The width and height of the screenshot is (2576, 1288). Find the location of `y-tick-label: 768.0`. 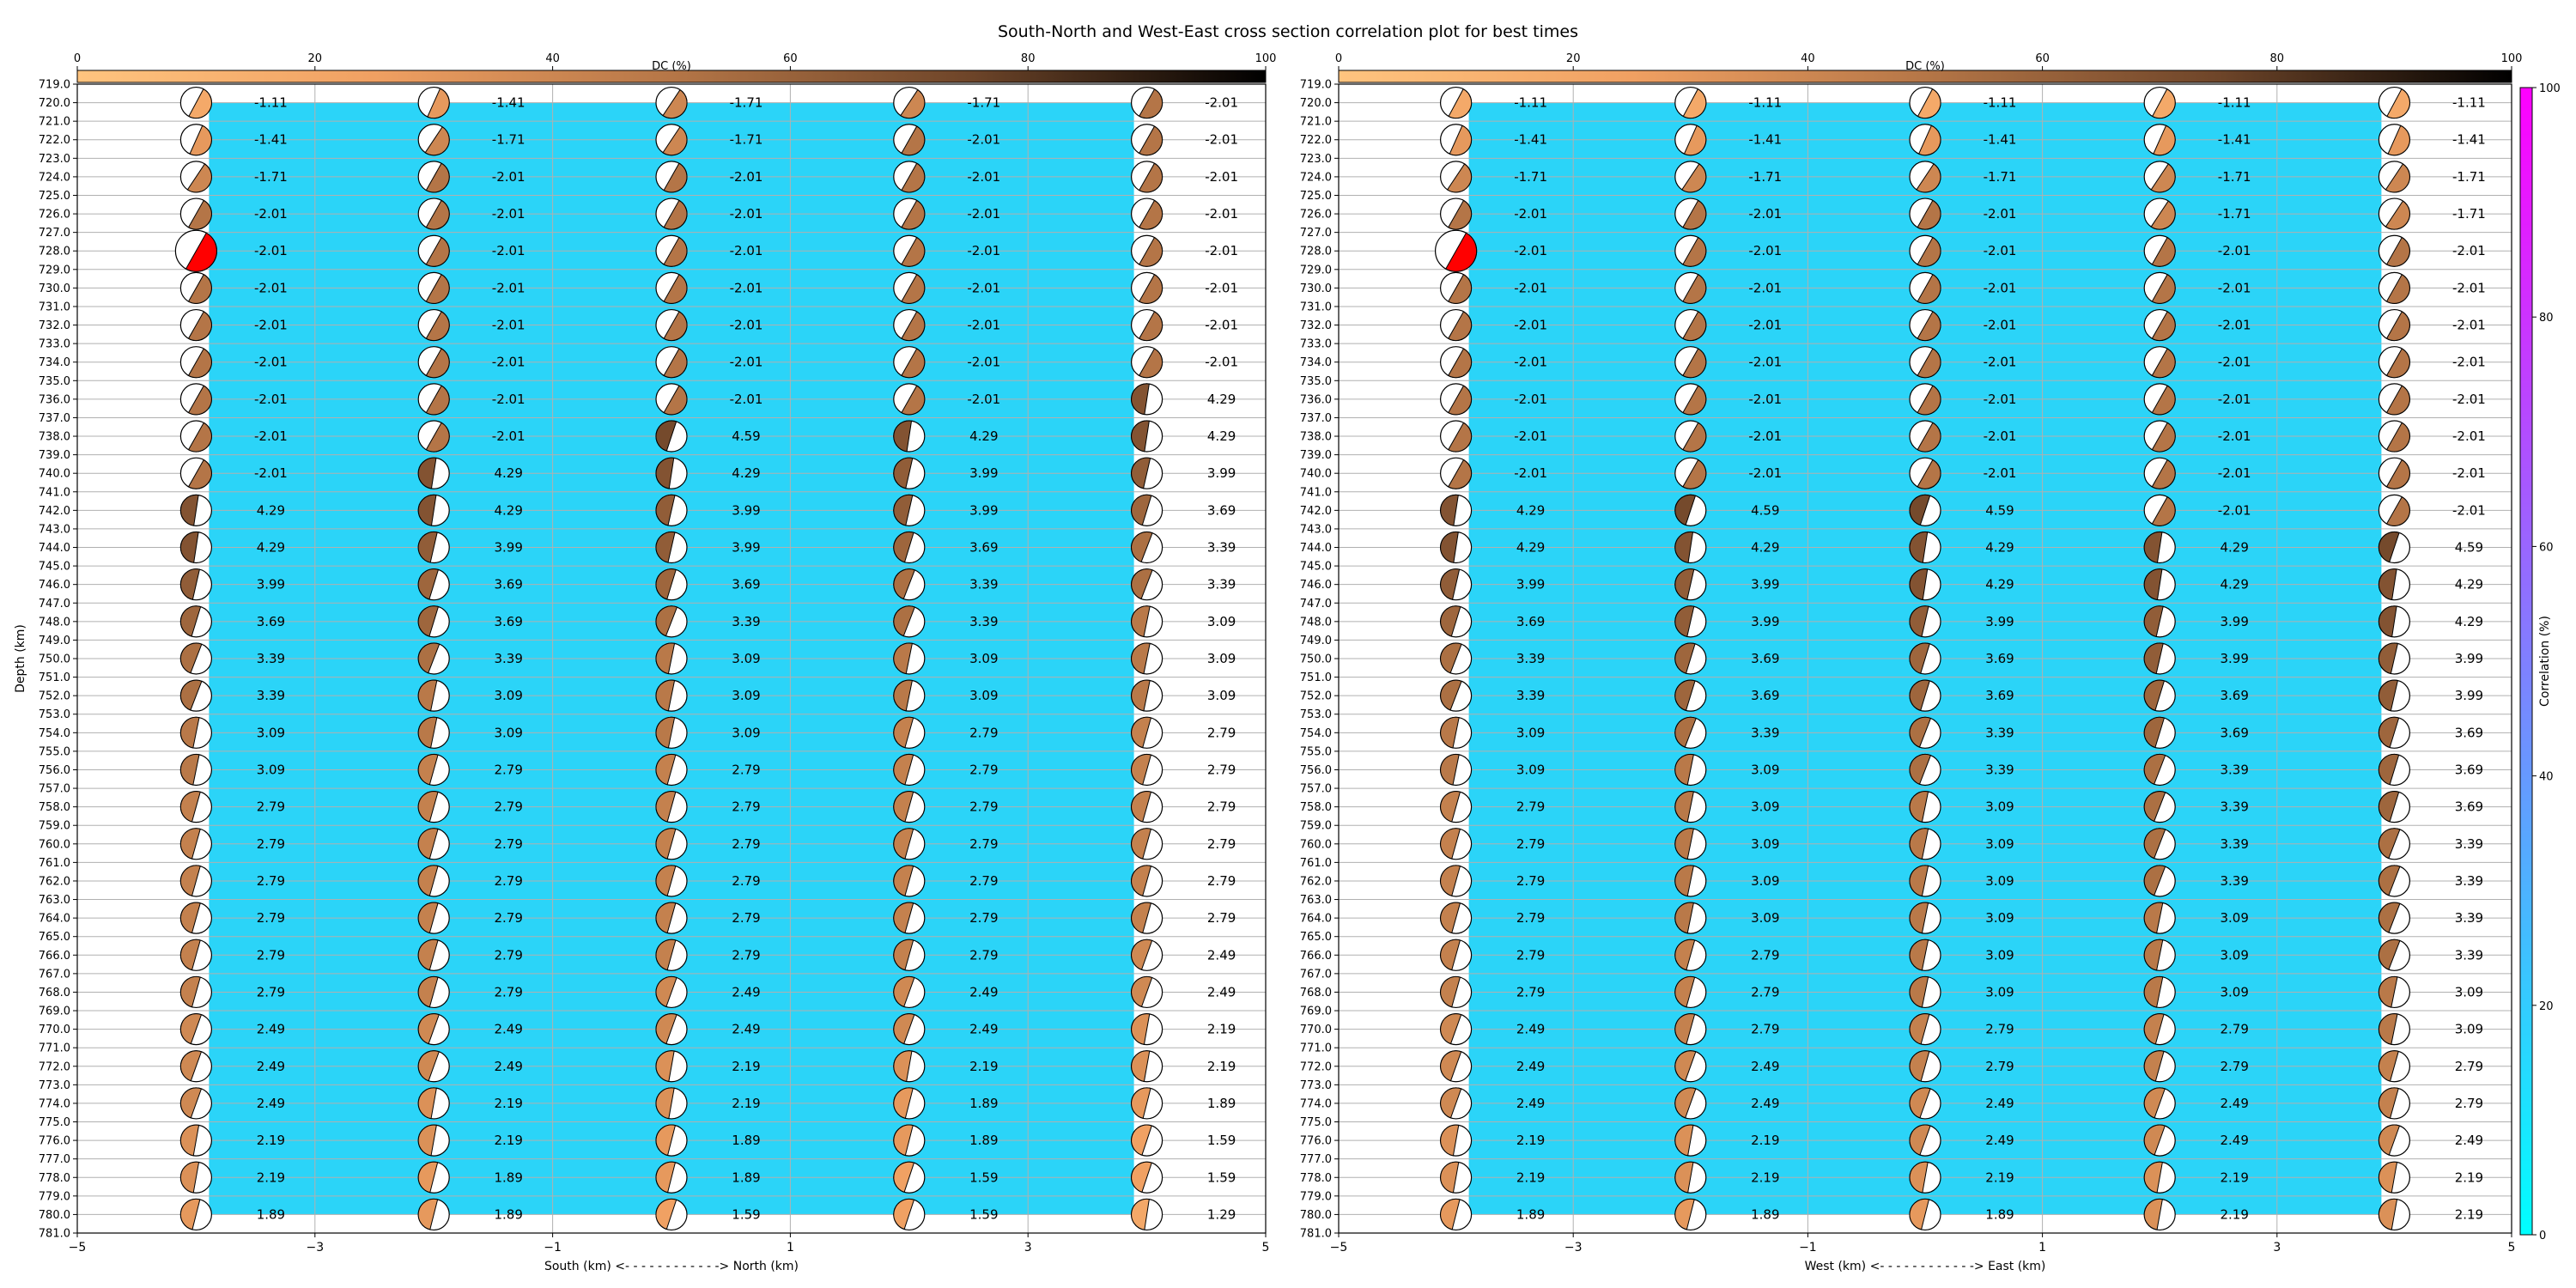

y-tick-label: 768.0 is located at coordinates (1316, 993).